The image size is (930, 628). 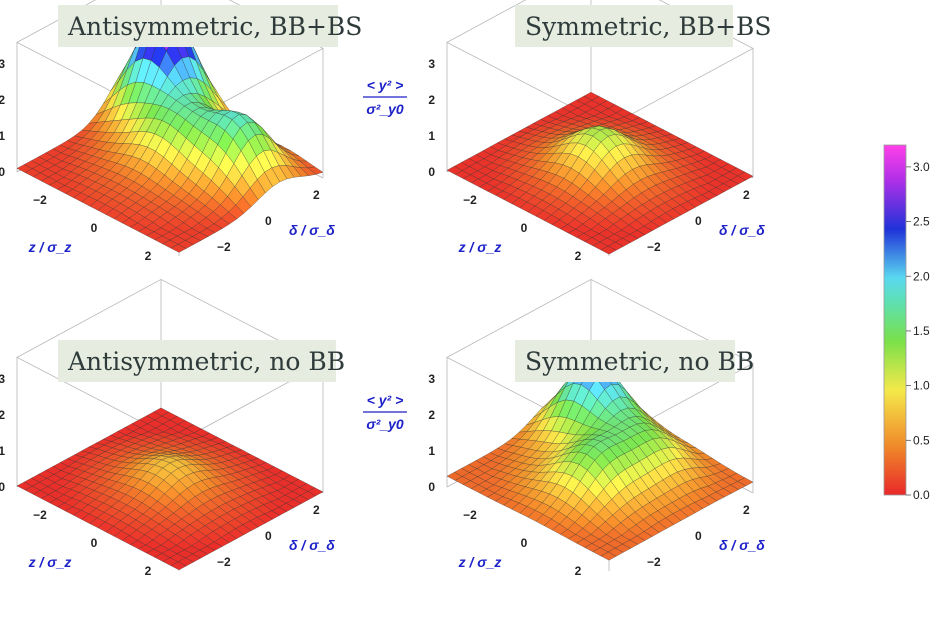 What do you see at coordinates (921, 222) in the screenshot?
I see `colorbar-tick-label: 2.5` at bounding box center [921, 222].